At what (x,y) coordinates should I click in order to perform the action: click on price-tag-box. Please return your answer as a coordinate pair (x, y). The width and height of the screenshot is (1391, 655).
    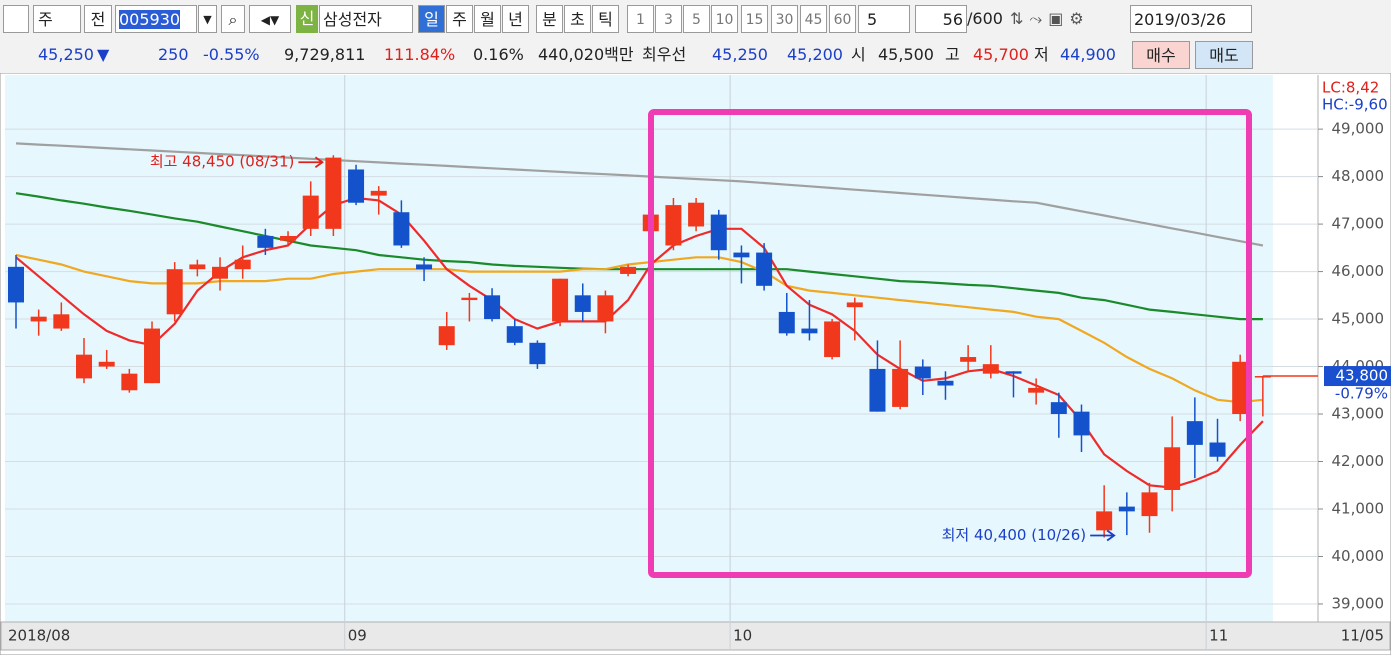
    Looking at the image, I should click on (1357, 376).